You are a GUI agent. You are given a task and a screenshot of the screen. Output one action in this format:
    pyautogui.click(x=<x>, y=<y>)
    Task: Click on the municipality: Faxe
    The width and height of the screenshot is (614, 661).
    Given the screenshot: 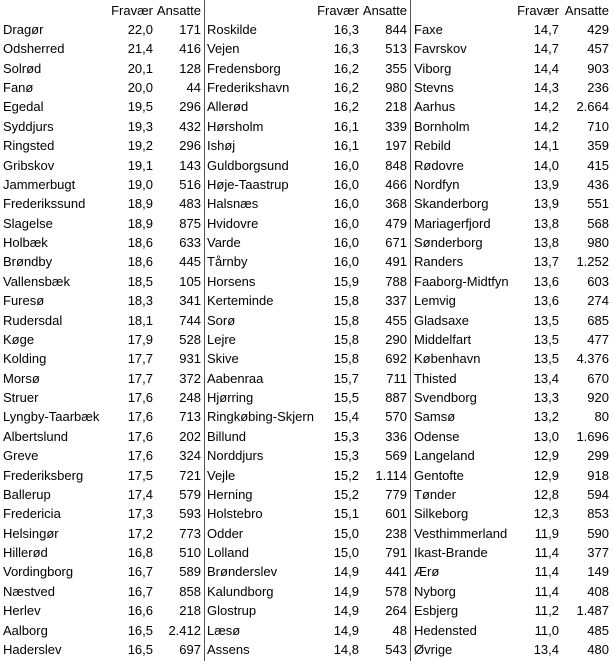 What is the action you would take?
    pyautogui.click(x=428, y=29)
    